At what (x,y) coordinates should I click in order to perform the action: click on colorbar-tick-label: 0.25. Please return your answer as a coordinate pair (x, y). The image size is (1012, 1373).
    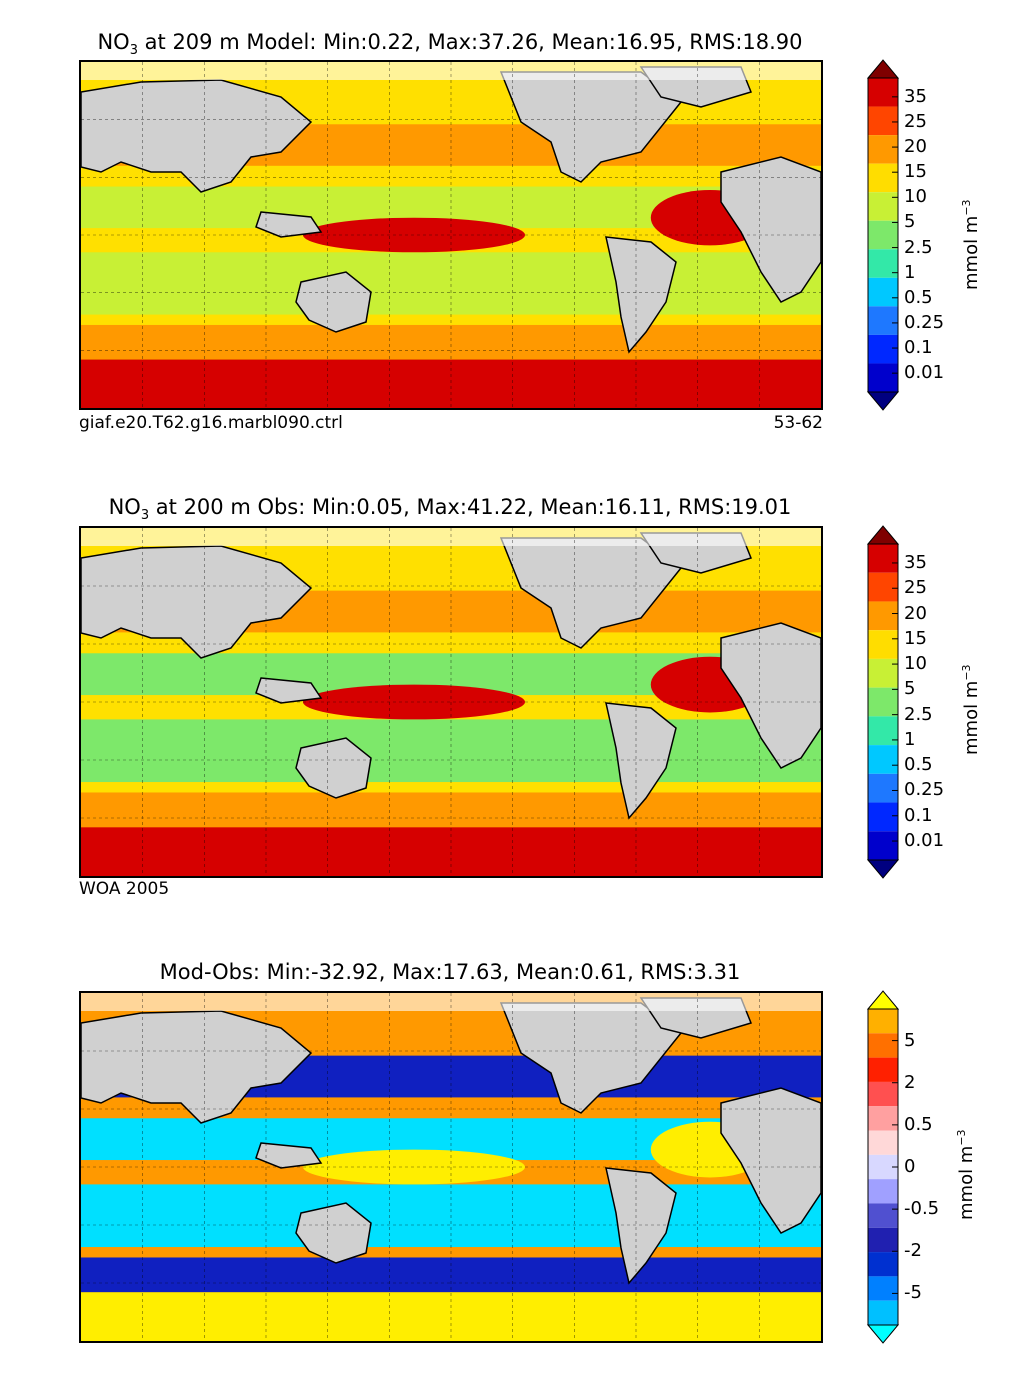
    Looking at the image, I should click on (924, 790).